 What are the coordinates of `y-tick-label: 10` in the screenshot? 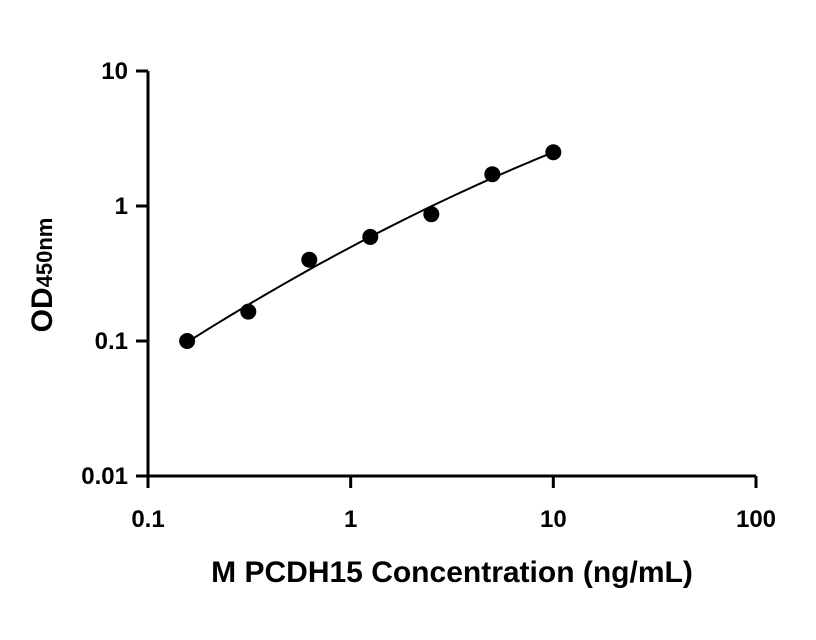 It's located at (114, 71).